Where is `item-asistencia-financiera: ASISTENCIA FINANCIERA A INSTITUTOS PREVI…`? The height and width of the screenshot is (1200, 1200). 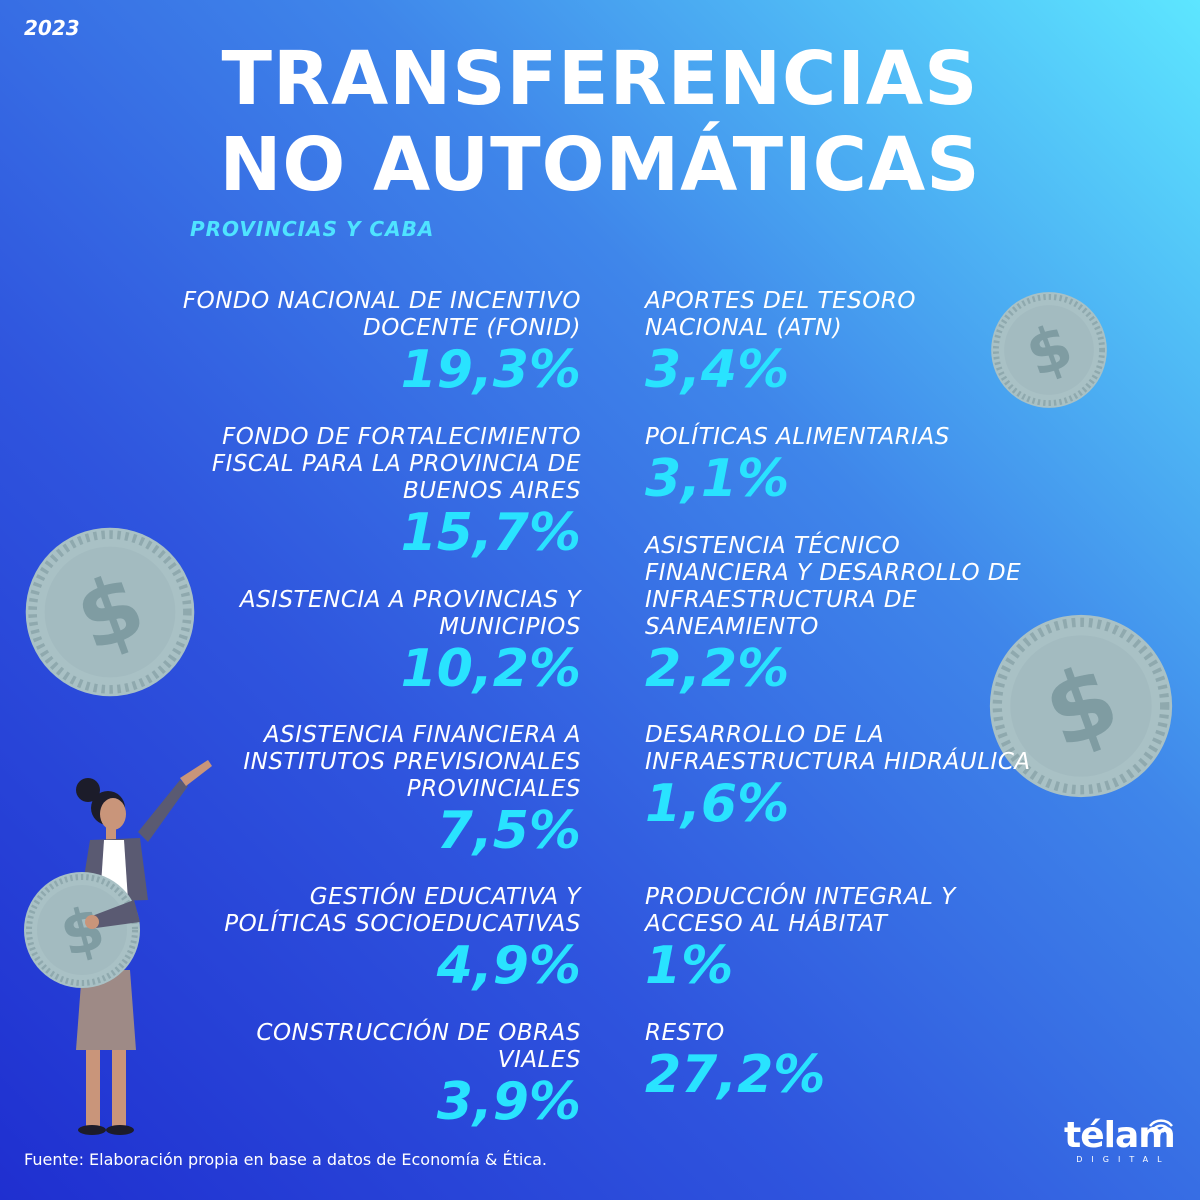 item-asistencia-financiera: ASISTENCIA FINANCIERA A INSTITUTOS PREVI… is located at coordinates (381, 789).